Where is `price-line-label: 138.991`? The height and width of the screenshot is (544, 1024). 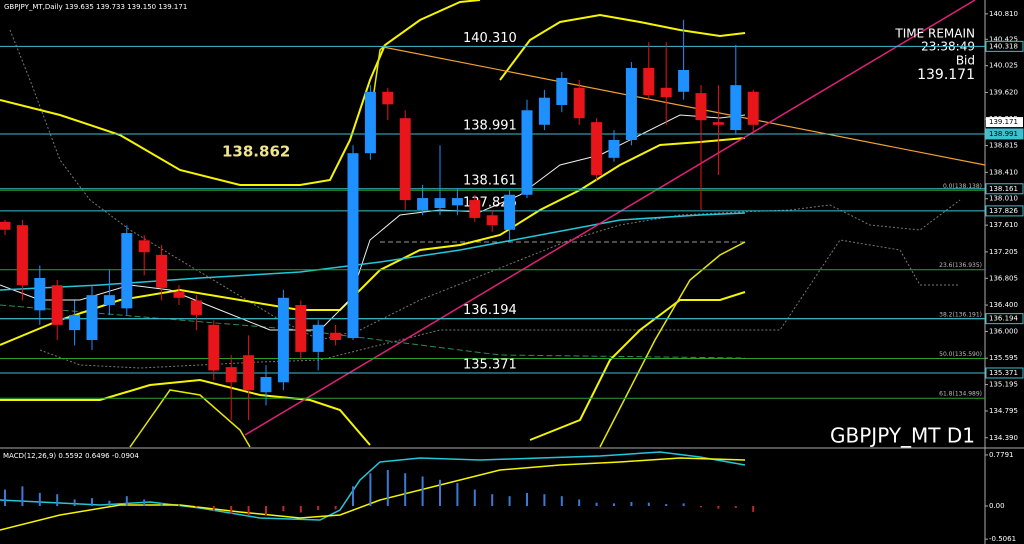
price-line-label: 138.991 is located at coordinates (490, 125).